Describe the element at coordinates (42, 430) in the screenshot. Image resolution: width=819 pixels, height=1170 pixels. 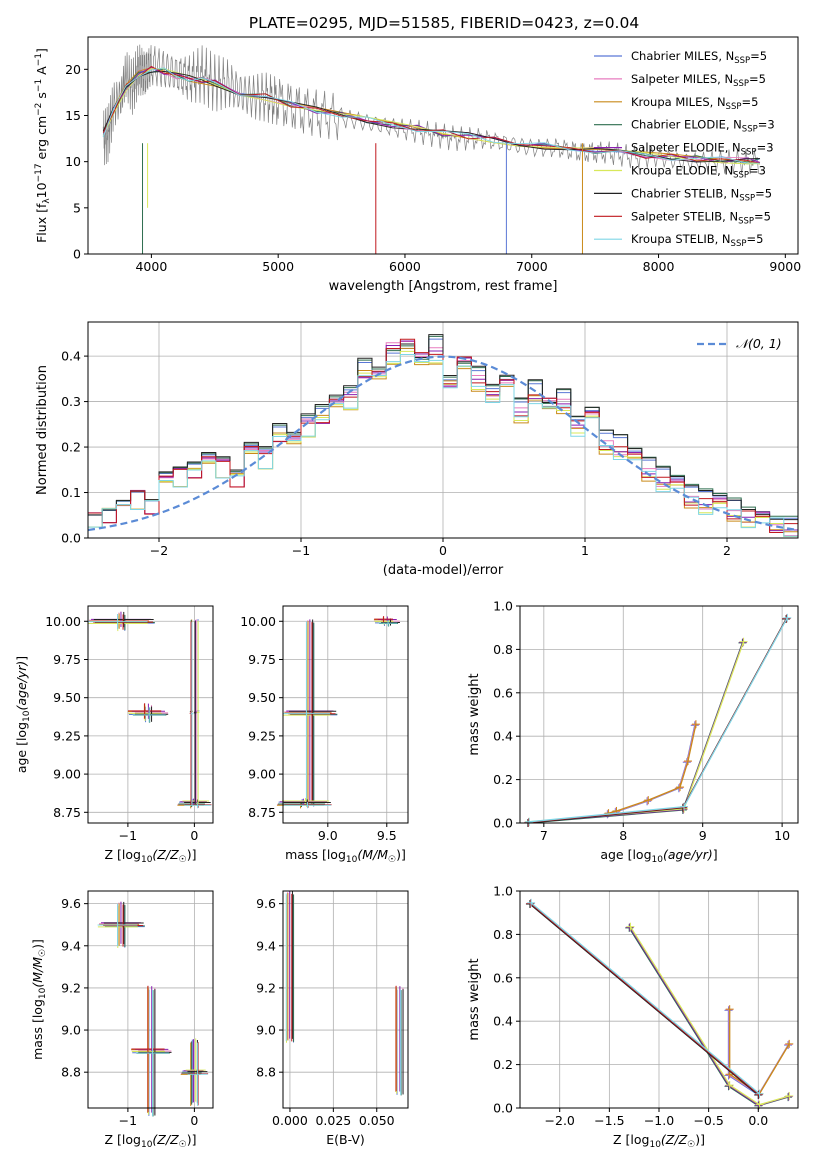
I see `y-axis-label: Normed distribution` at that location.